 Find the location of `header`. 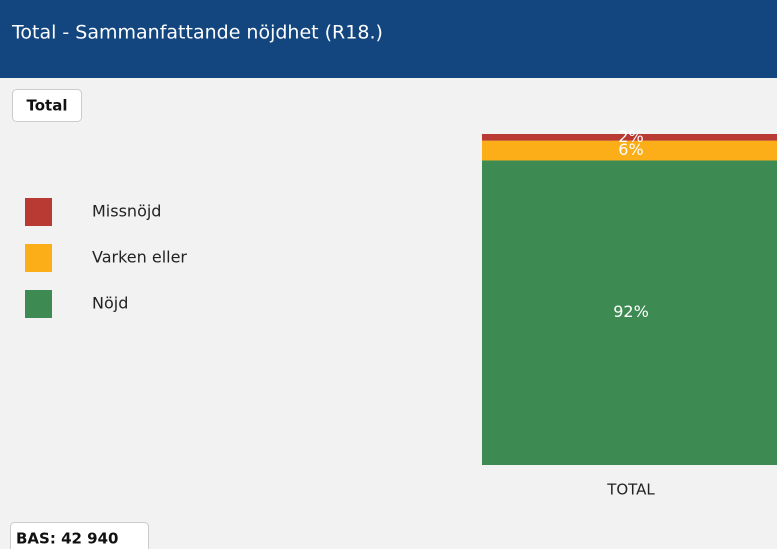

header is located at coordinates (388, 39).